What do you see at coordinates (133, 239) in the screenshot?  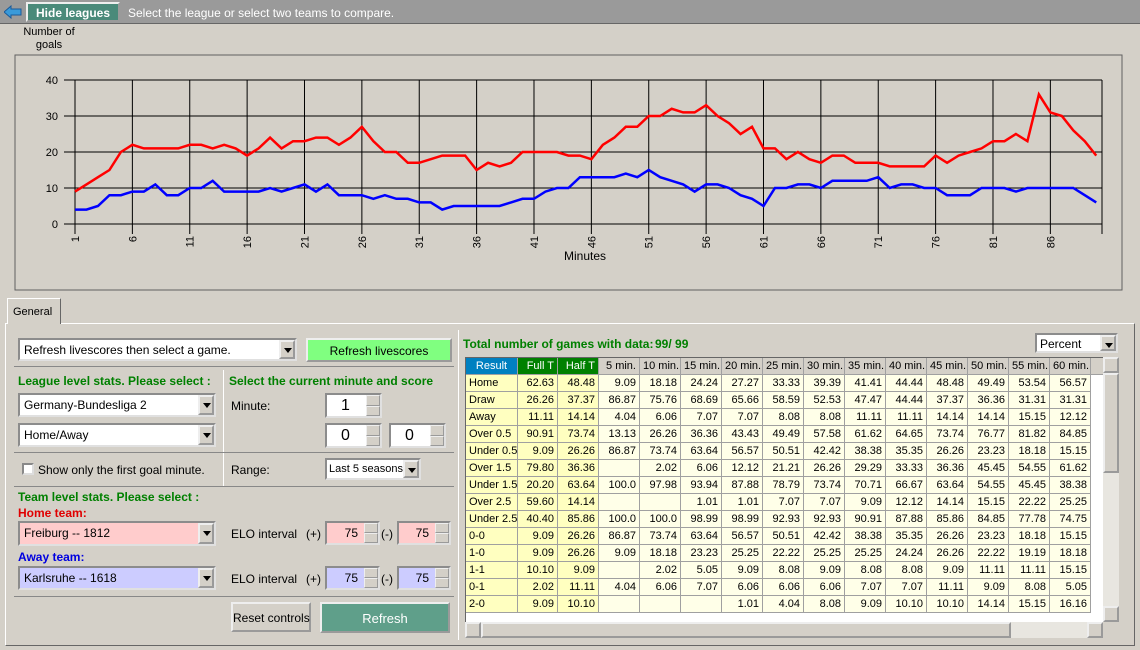 I see `x-tick-label: 6` at bounding box center [133, 239].